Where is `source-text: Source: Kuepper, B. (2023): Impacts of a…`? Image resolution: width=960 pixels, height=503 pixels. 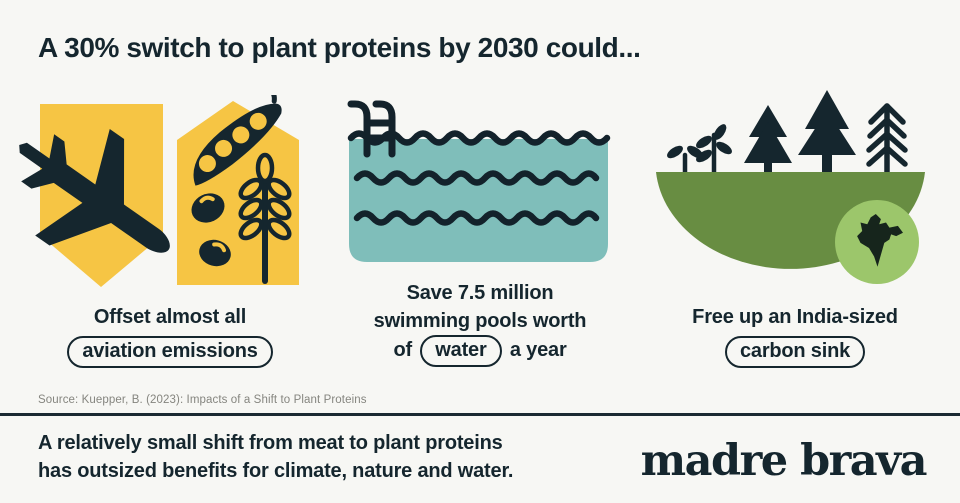 source-text: Source: Kuepper, B. (2023): Impacts of a… is located at coordinates (202, 400).